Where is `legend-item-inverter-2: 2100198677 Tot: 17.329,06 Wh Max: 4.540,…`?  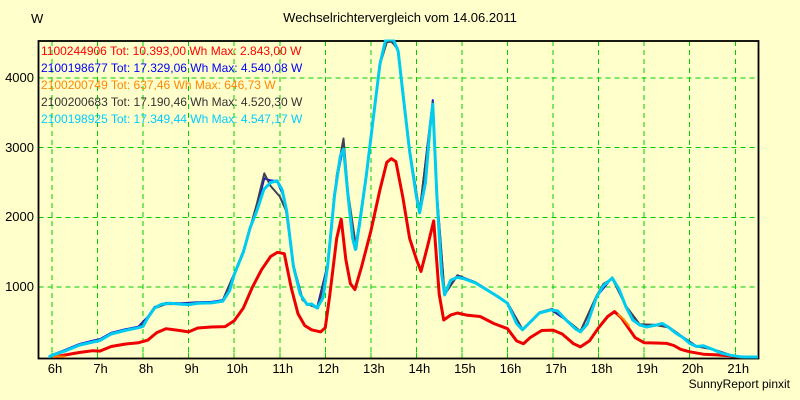 legend-item-inverter-2: 2100198677 Tot: 17.329,06 Wh Max: 4.540,… is located at coordinates (172, 68).